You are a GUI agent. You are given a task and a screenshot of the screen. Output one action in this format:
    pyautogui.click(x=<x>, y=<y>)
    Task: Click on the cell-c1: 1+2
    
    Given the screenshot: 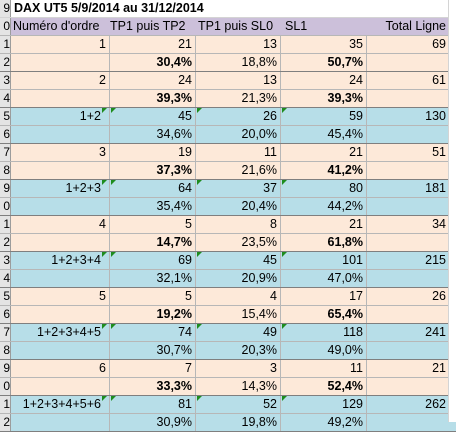 What is the action you would take?
    pyautogui.click(x=60, y=116)
    